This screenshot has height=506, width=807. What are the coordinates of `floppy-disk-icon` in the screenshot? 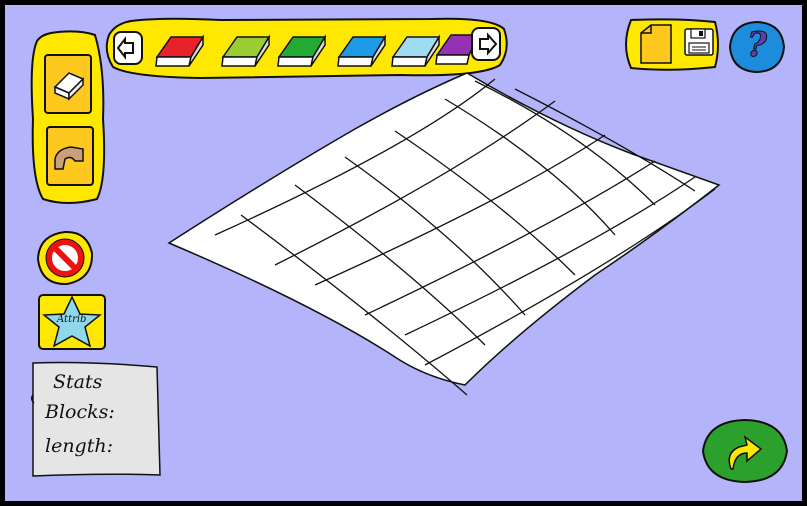 It's located at (699, 42).